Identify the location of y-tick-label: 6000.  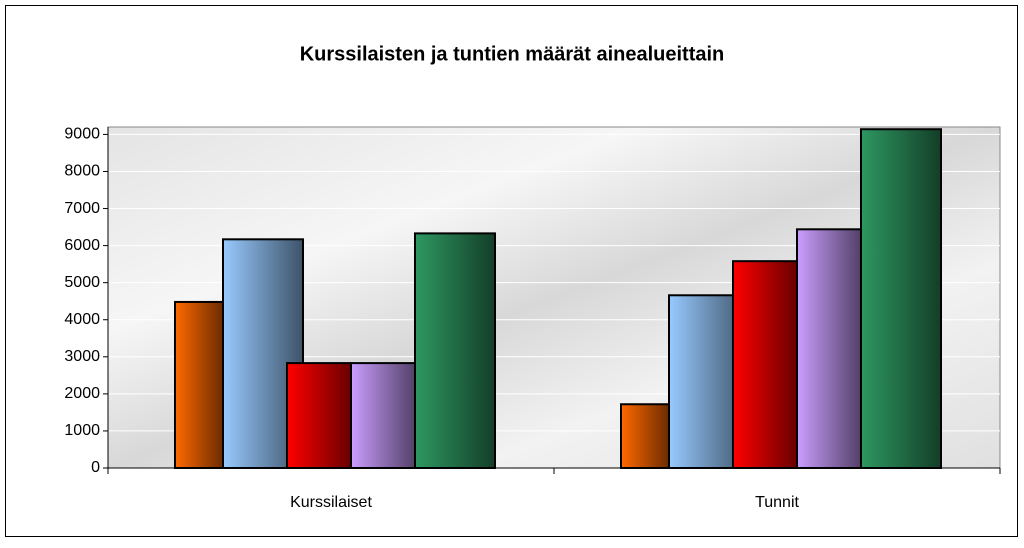
(82, 245).